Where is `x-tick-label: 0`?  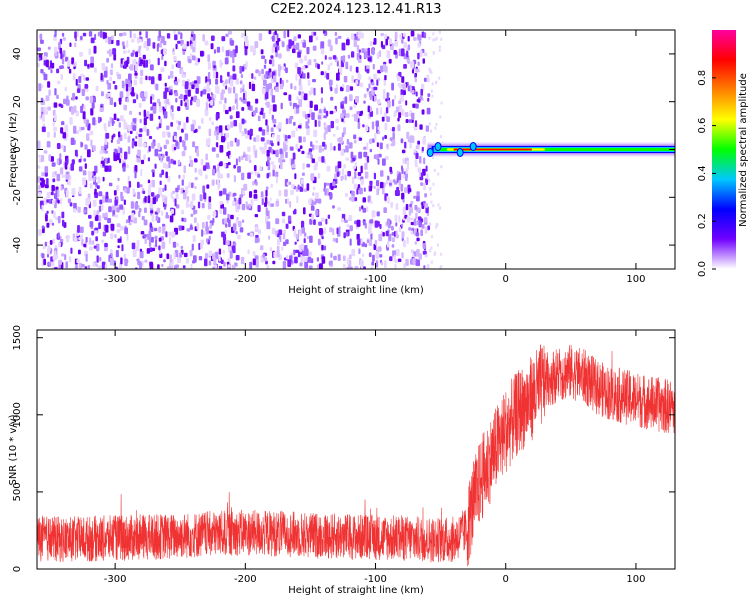
x-tick-label: 0 is located at coordinates (506, 279).